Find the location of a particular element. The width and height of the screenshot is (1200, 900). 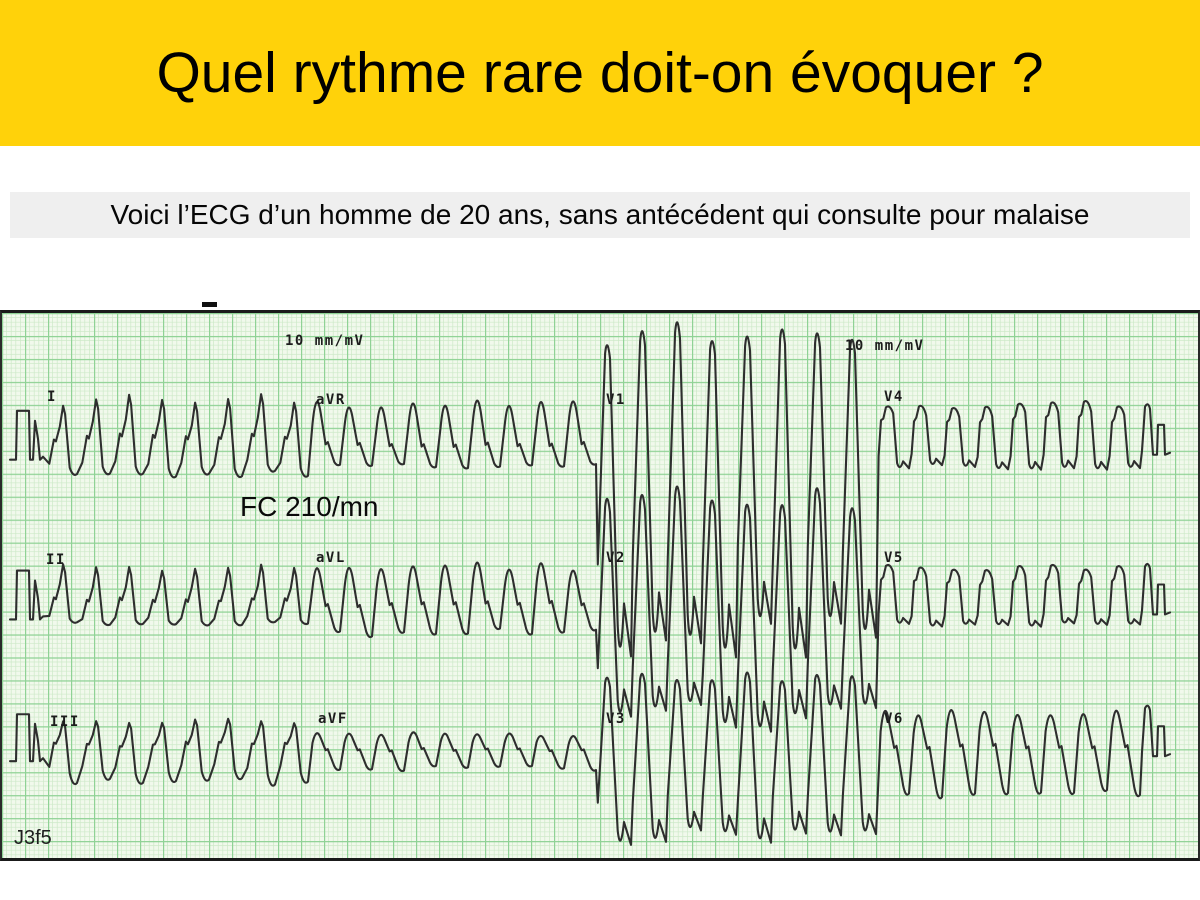

slide-title: Quel rythme rare doit-on évoquer ? is located at coordinates (600, 73).